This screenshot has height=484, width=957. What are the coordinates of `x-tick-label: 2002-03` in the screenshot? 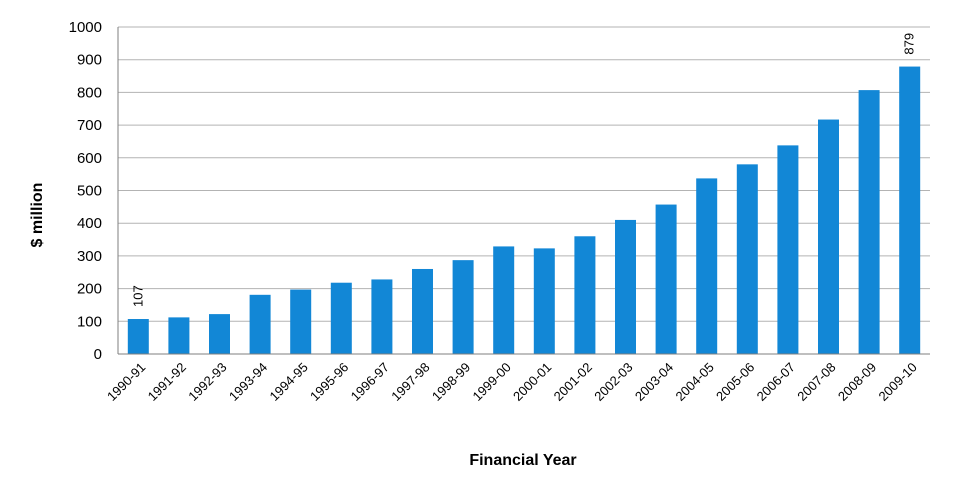 It's located at (613, 382).